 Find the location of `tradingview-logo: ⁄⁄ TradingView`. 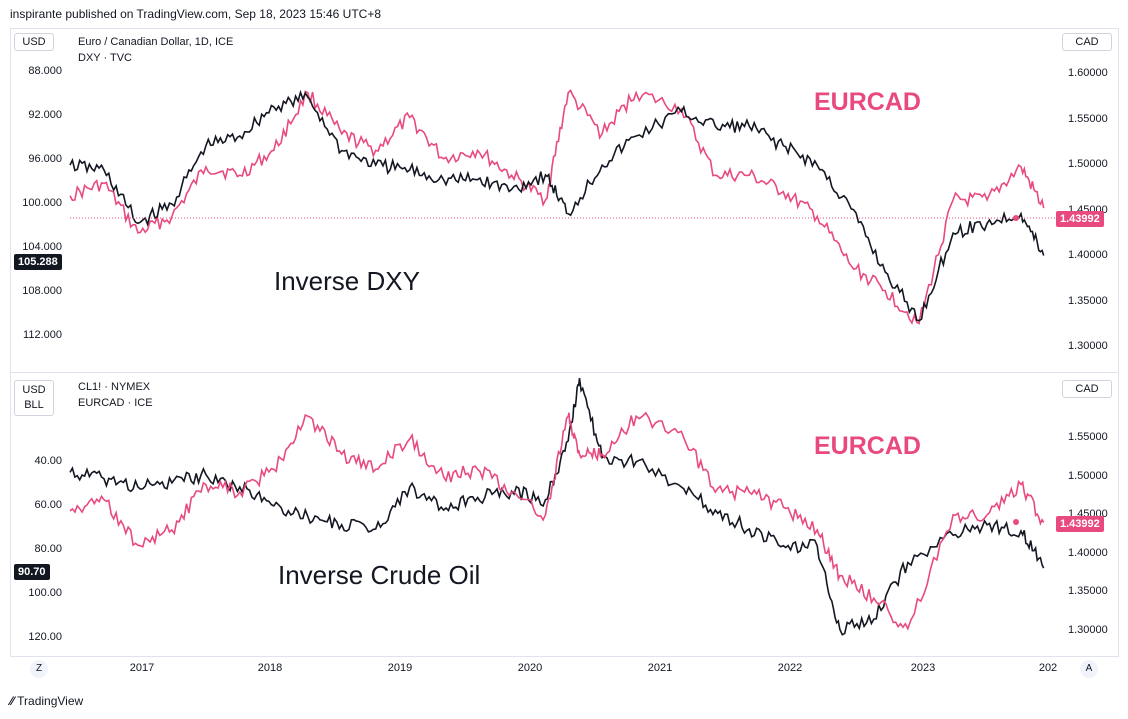

tradingview-logo: ⁄⁄ TradingView is located at coordinates (46, 701).